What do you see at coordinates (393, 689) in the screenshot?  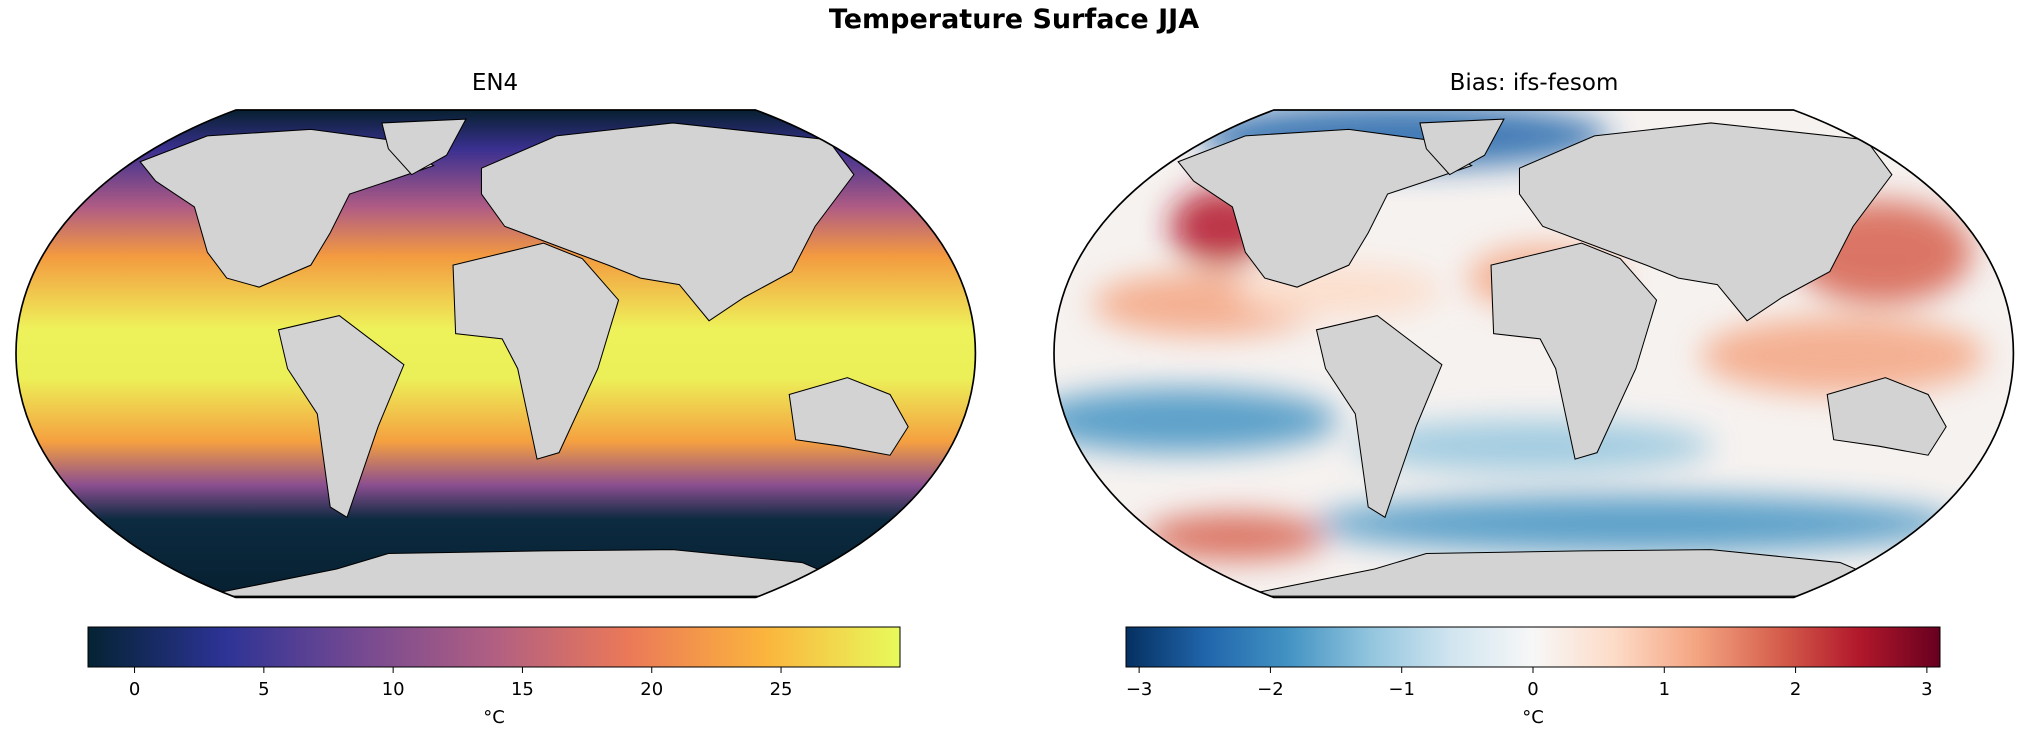 I see `colorbar-tick-label: 10` at bounding box center [393, 689].